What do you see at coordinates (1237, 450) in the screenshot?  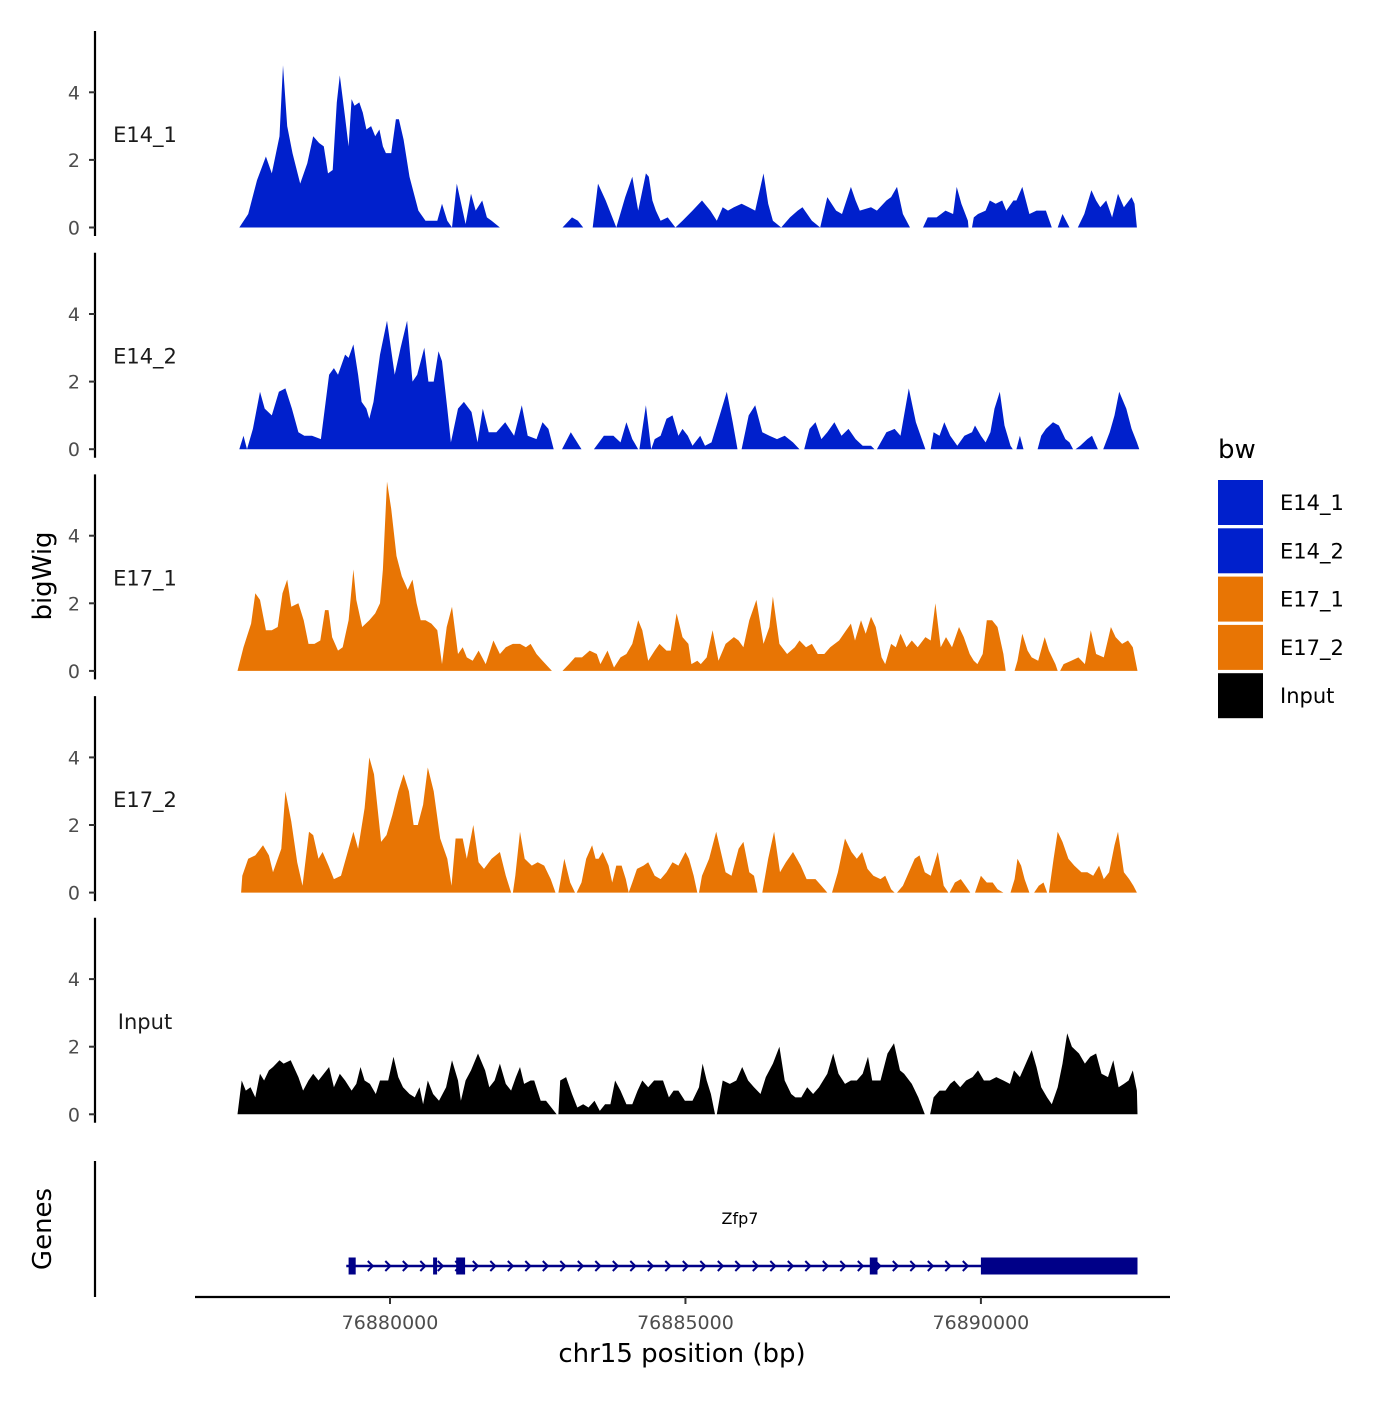 I see `legend-title: bw` at bounding box center [1237, 450].